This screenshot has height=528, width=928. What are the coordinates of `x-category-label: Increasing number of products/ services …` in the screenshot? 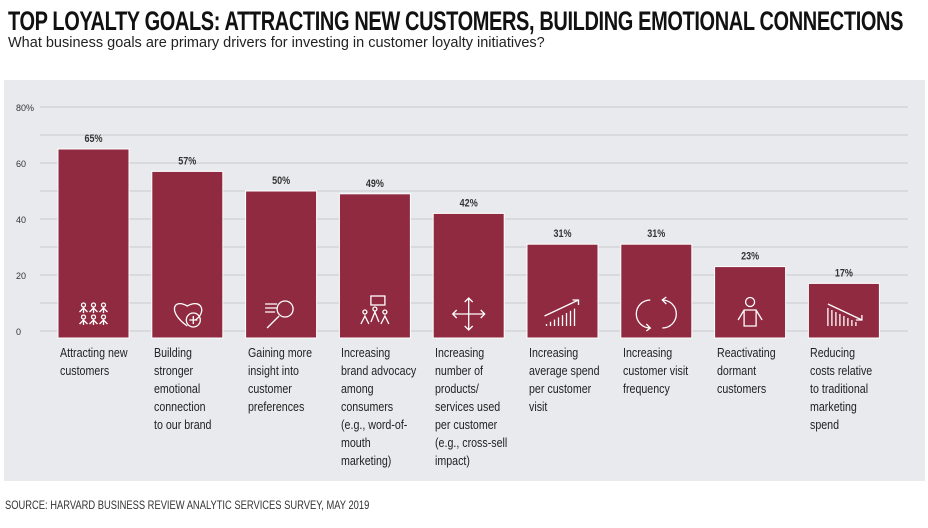 It's located at (471, 406).